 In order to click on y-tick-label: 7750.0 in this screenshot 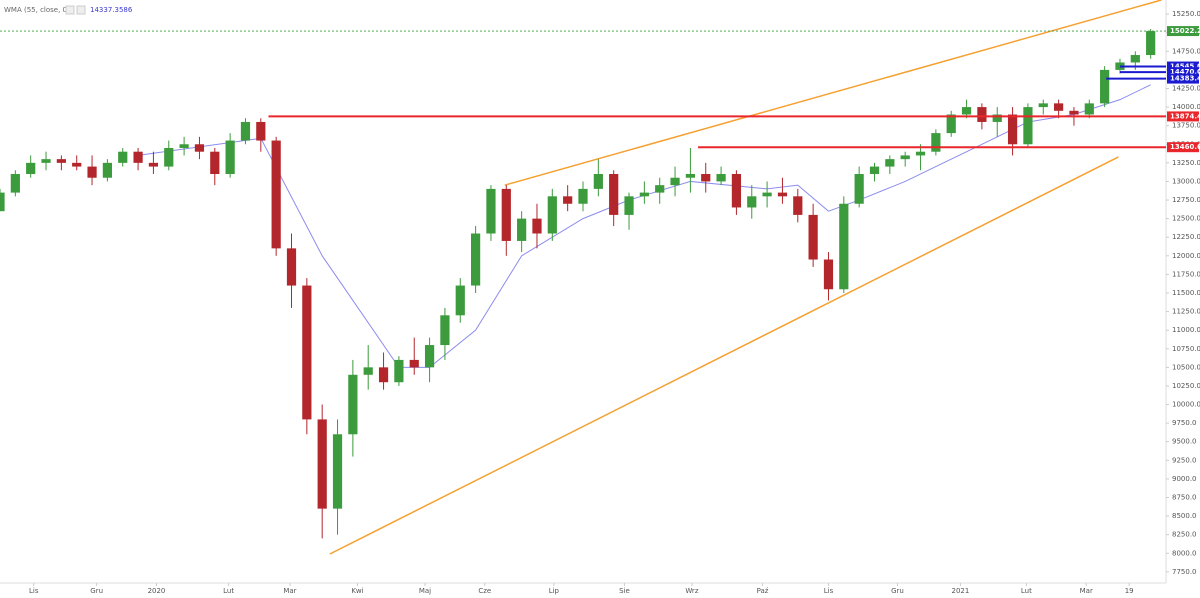, I will do `click(1184, 572)`.